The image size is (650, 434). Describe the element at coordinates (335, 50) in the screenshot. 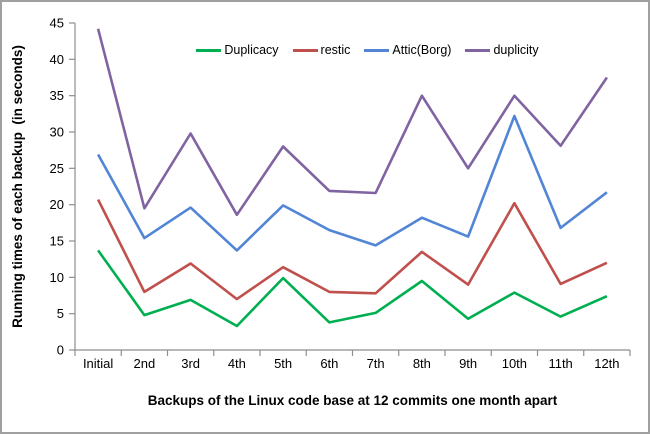

I see `legend-label: restic` at that location.